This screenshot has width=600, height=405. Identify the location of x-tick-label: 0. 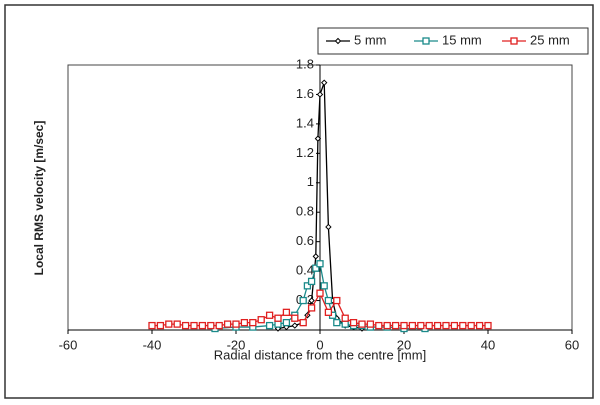
(319, 344).